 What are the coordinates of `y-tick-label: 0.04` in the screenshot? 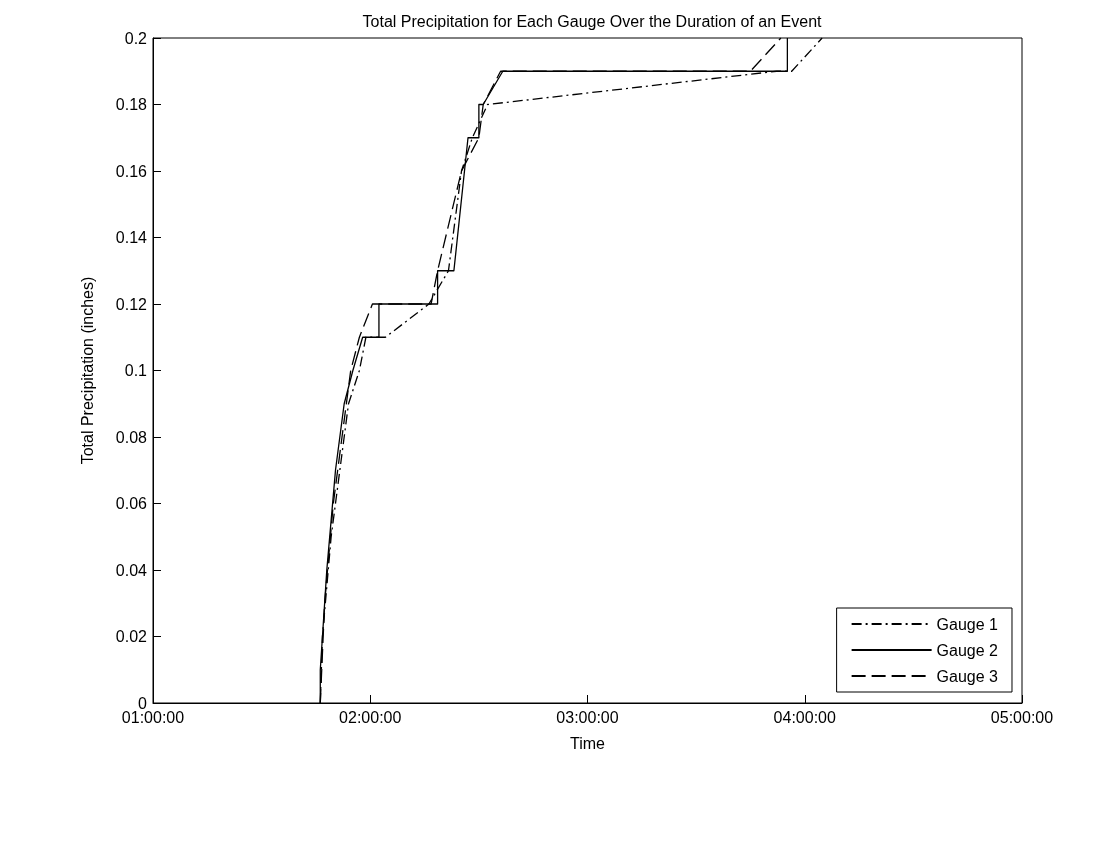 It's located at (131, 570).